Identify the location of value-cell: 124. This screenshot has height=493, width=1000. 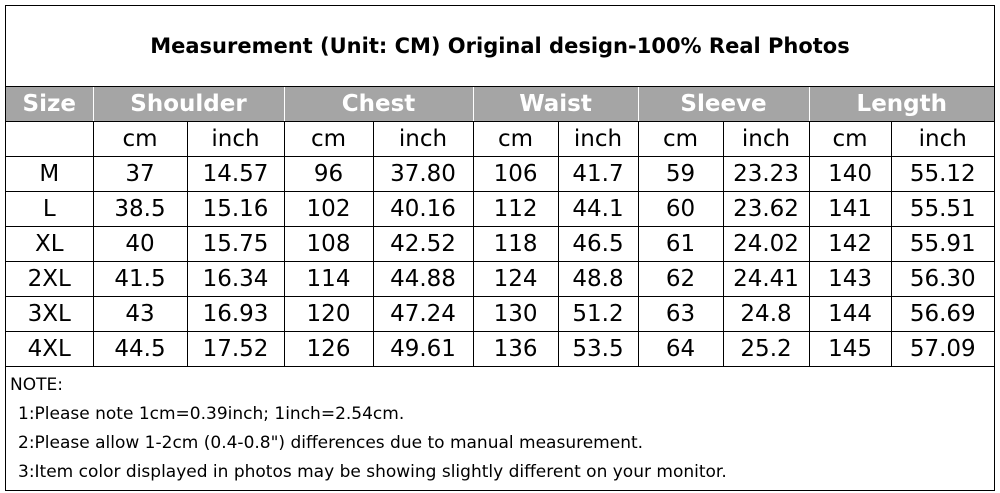
(515, 279).